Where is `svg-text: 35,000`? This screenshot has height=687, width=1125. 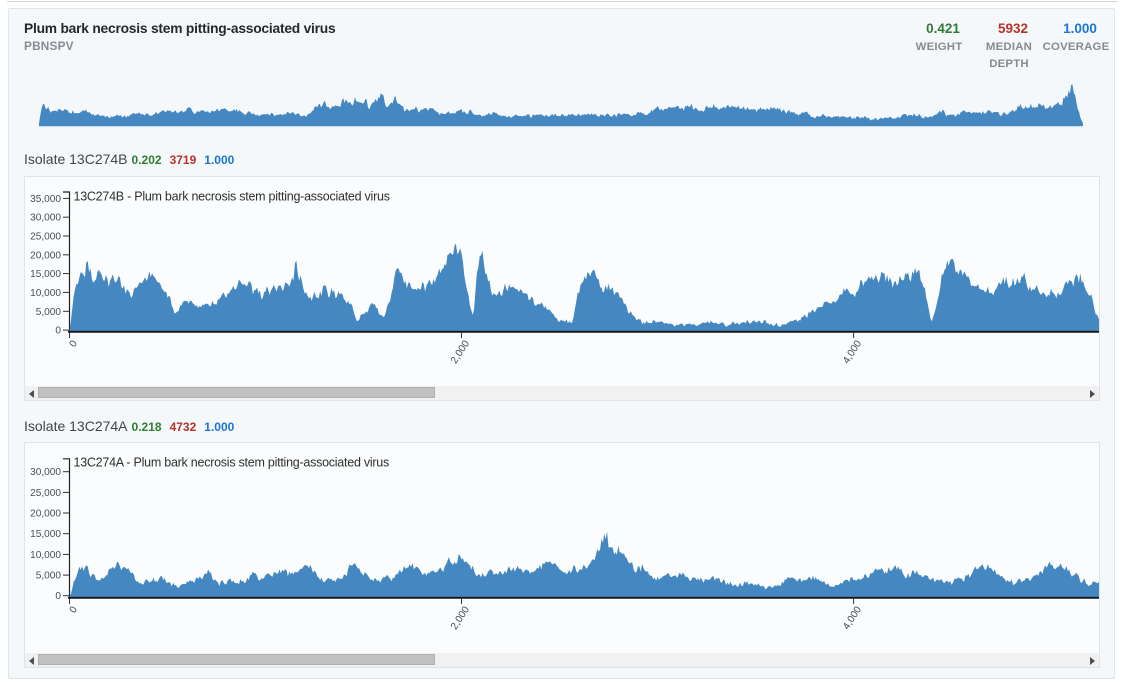
svg-text: 35,000 is located at coordinates (45, 199).